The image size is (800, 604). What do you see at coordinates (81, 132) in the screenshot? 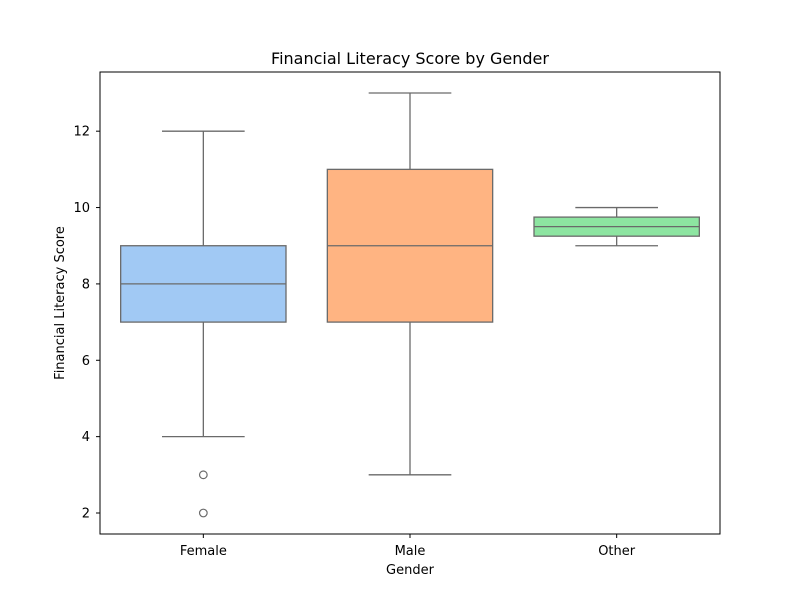
I see `y-tick-label: 12` at bounding box center [81, 132].